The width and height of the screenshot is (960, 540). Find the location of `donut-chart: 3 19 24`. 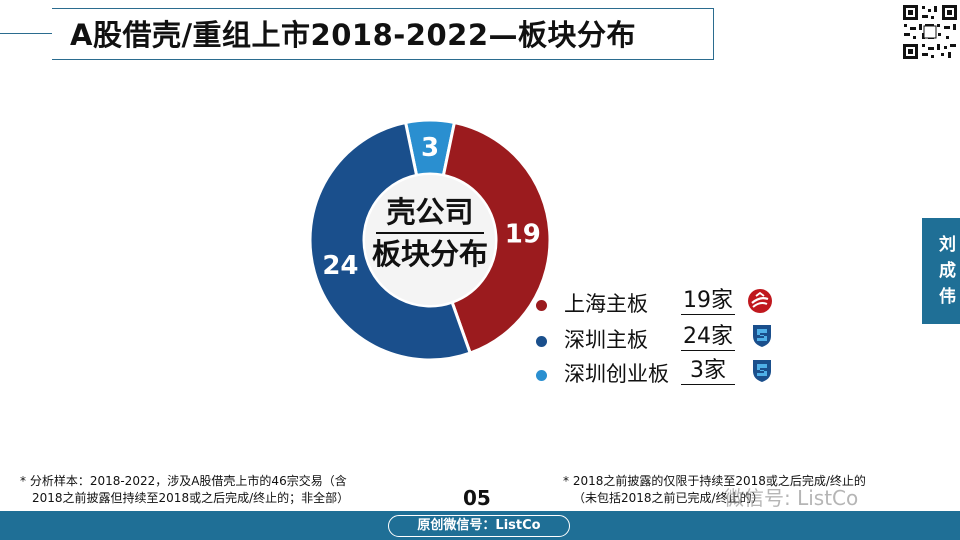

donut-chart: 3 19 24 is located at coordinates (430, 240).